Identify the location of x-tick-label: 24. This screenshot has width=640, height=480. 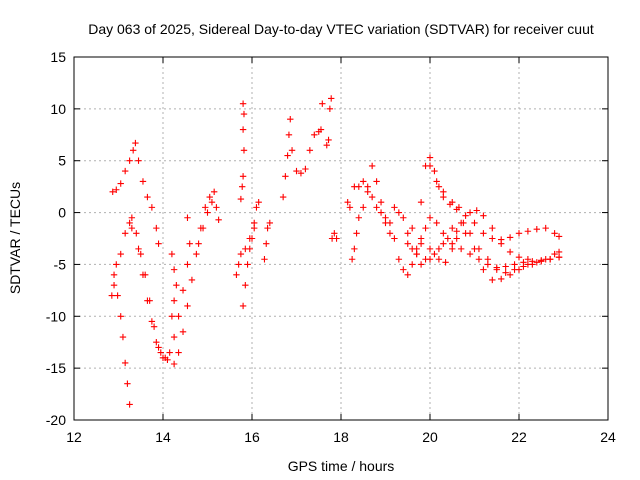
(608, 437).